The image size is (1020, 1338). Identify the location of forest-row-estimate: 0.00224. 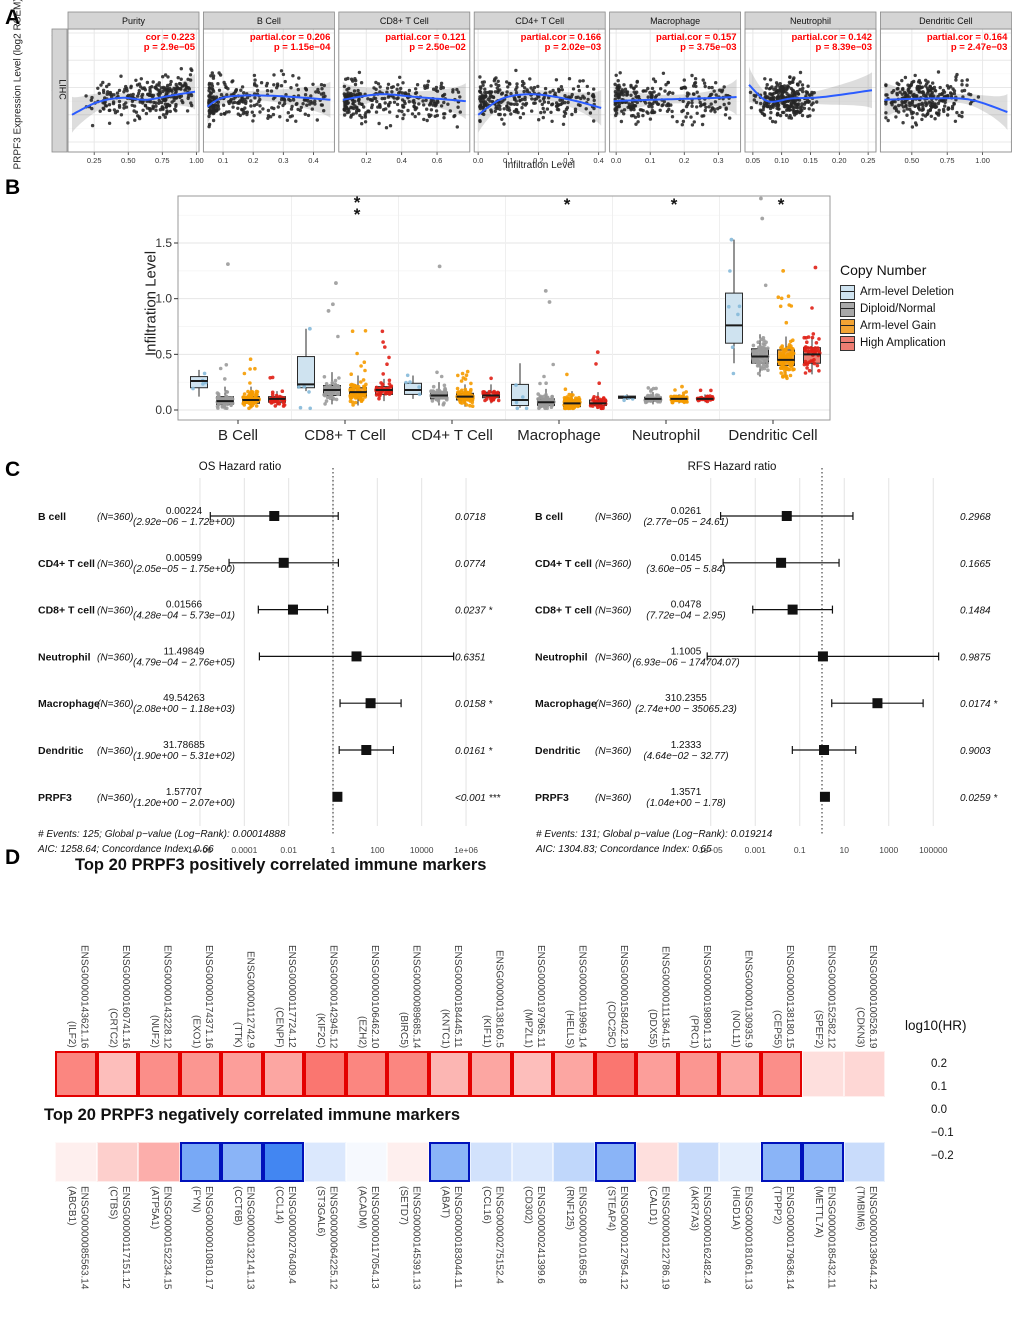
(184, 511).